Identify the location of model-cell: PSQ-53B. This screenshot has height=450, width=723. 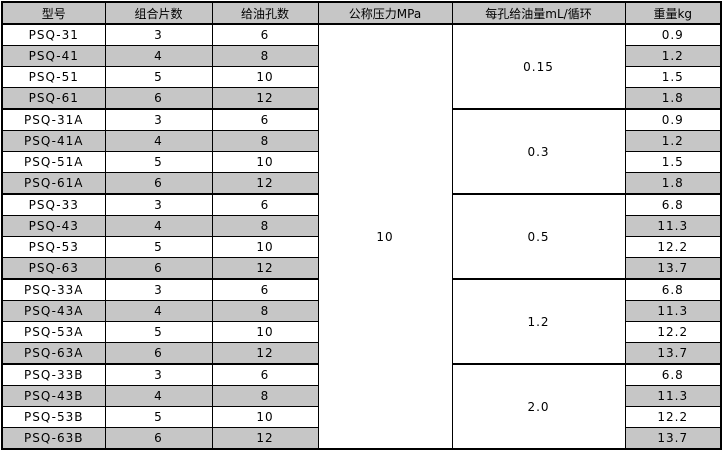
(53, 417).